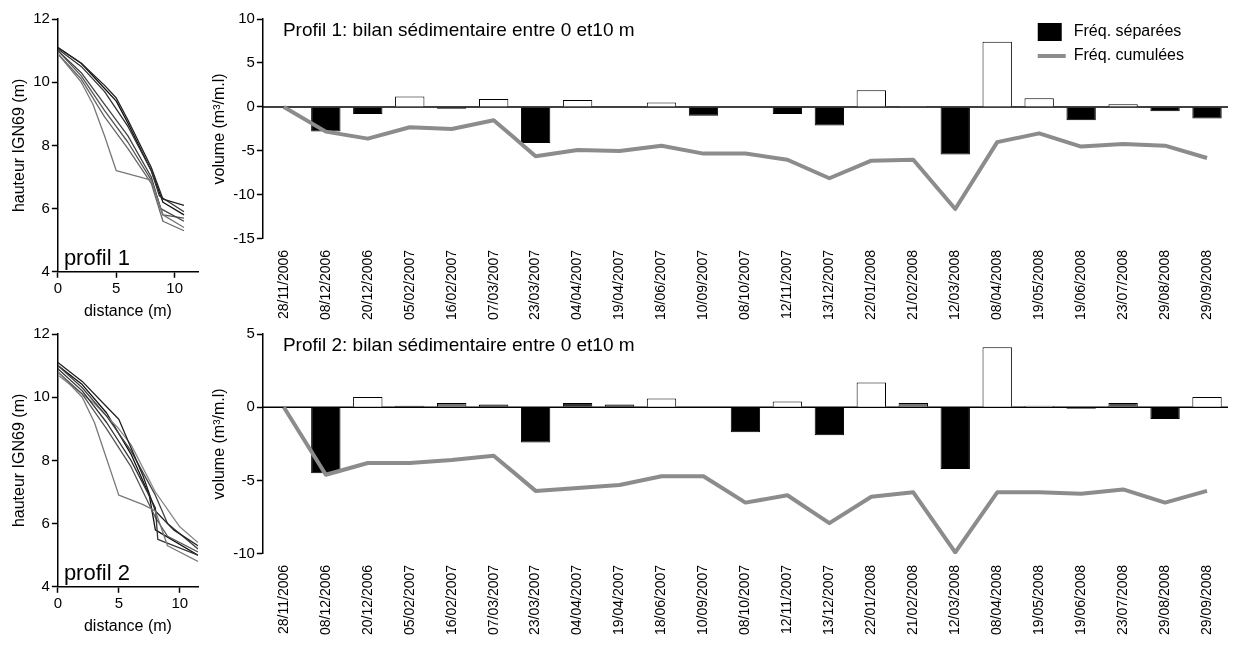  Describe the element at coordinates (458, 29) in the screenshot. I see `chart-title: Profil 1: bilan sédimentaire entre 0 et10 m` at that location.